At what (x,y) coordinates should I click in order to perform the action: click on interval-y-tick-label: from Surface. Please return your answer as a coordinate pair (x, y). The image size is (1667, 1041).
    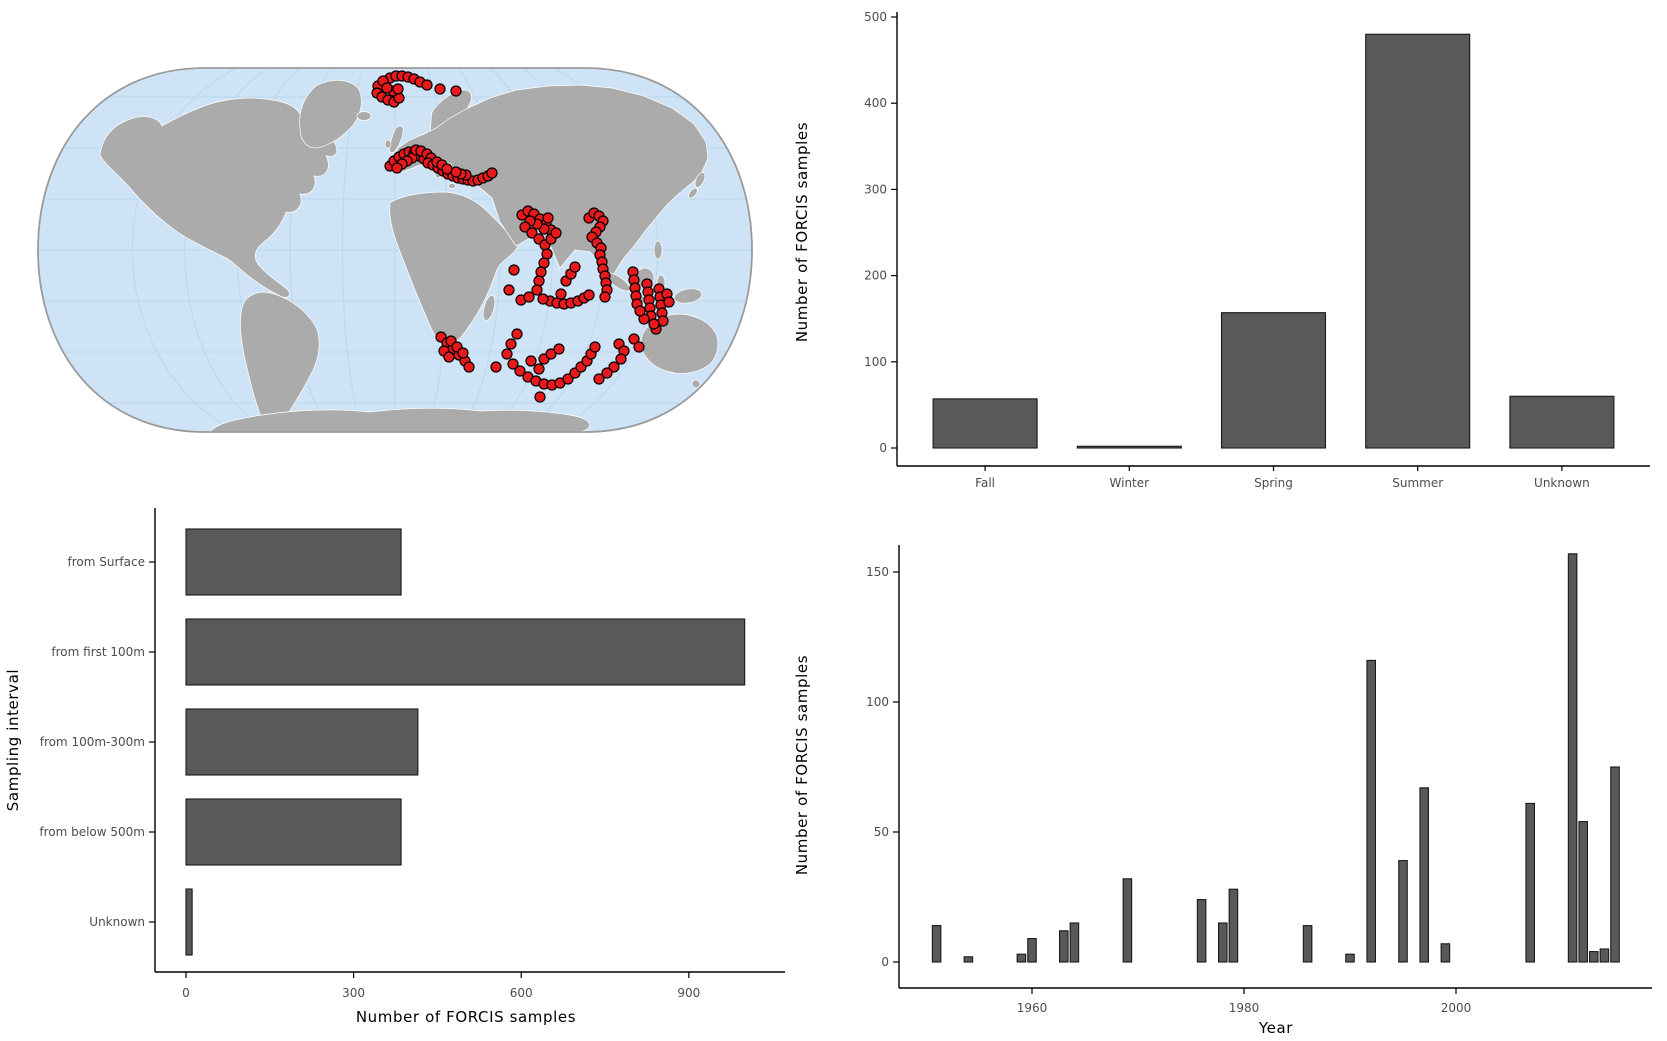
    Looking at the image, I should click on (106, 562).